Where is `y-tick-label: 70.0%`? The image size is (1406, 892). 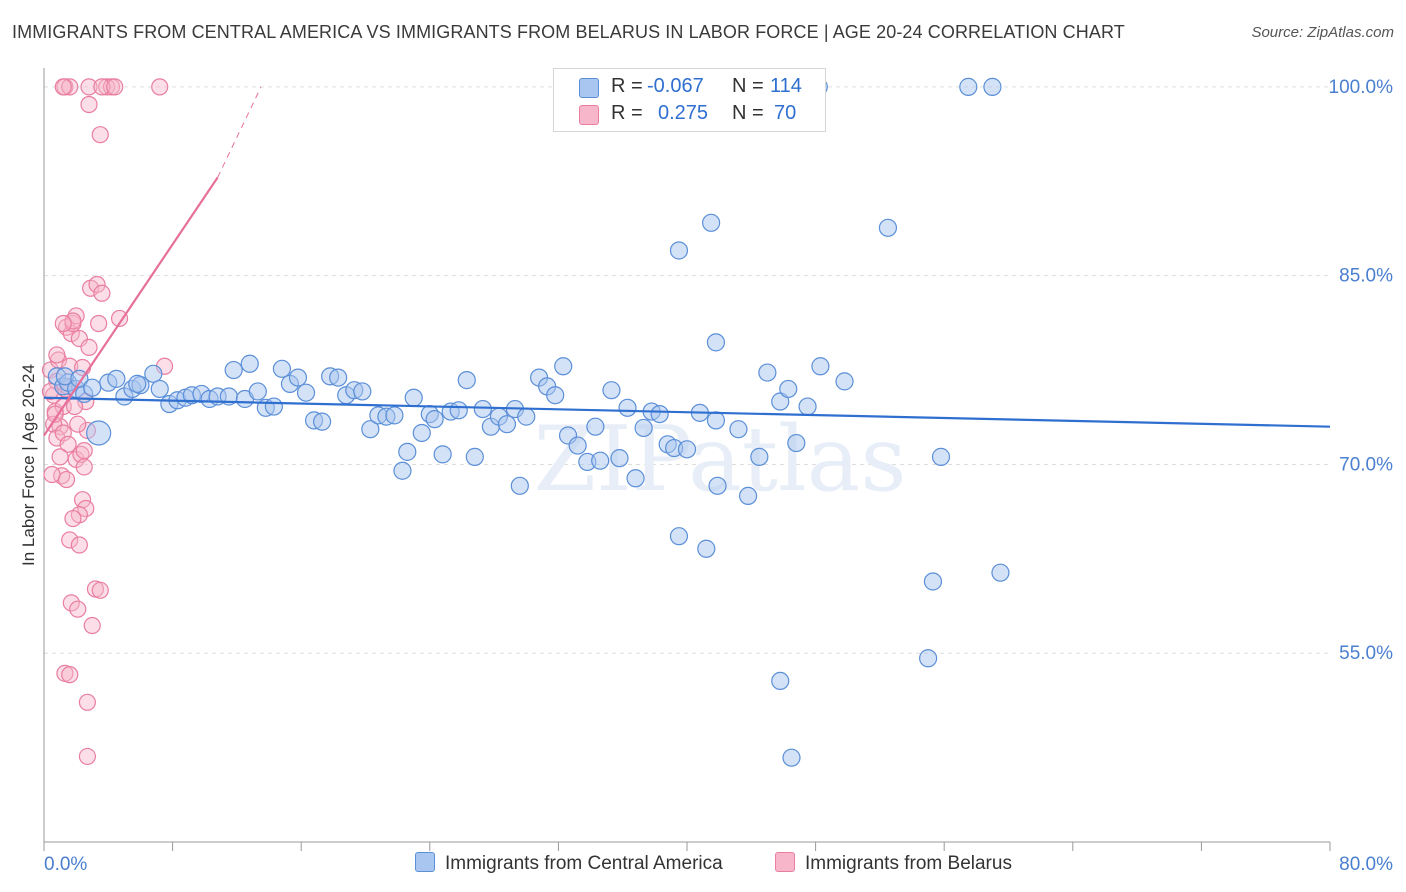
y-tick-label: 70.0% is located at coordinates (1366, 464).